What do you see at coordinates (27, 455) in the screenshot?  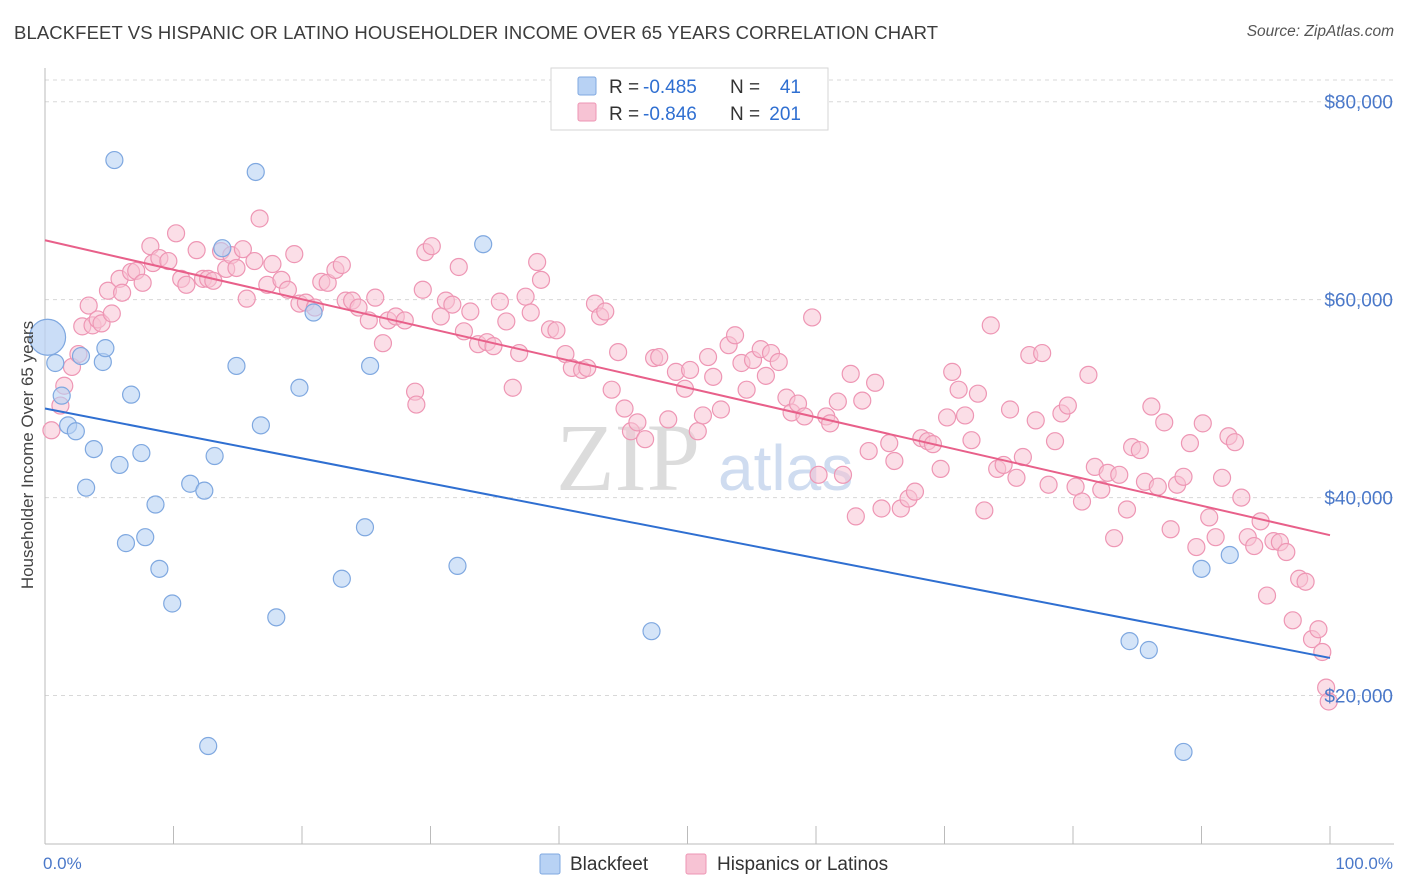 I see `y-axis-label: Householder Income Over 65 years` at bounding box center [27, 455].